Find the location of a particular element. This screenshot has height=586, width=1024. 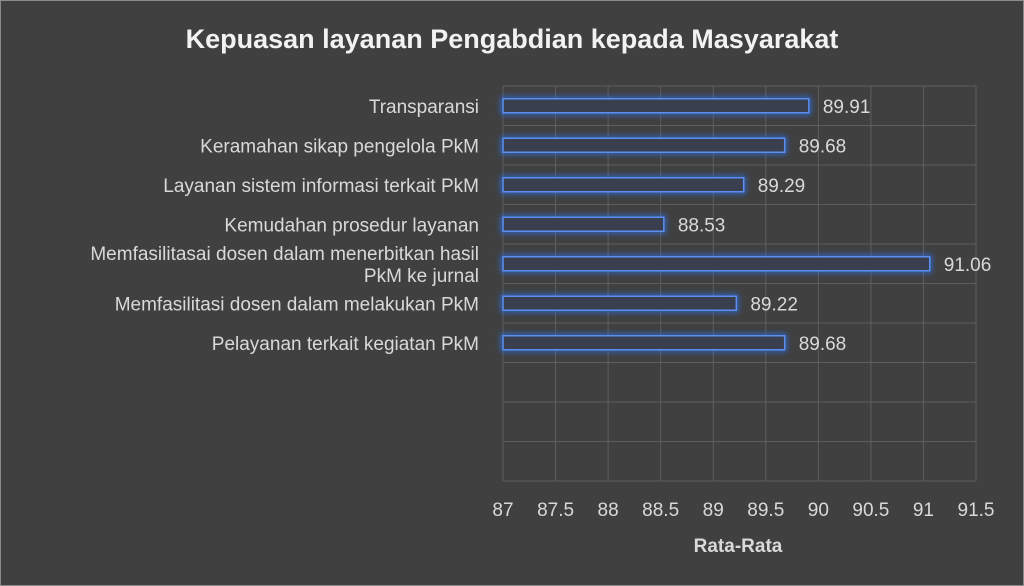

category-label: Memfasilitasi dosen dalam melakukan PkM is located at coordinates (297, 304).